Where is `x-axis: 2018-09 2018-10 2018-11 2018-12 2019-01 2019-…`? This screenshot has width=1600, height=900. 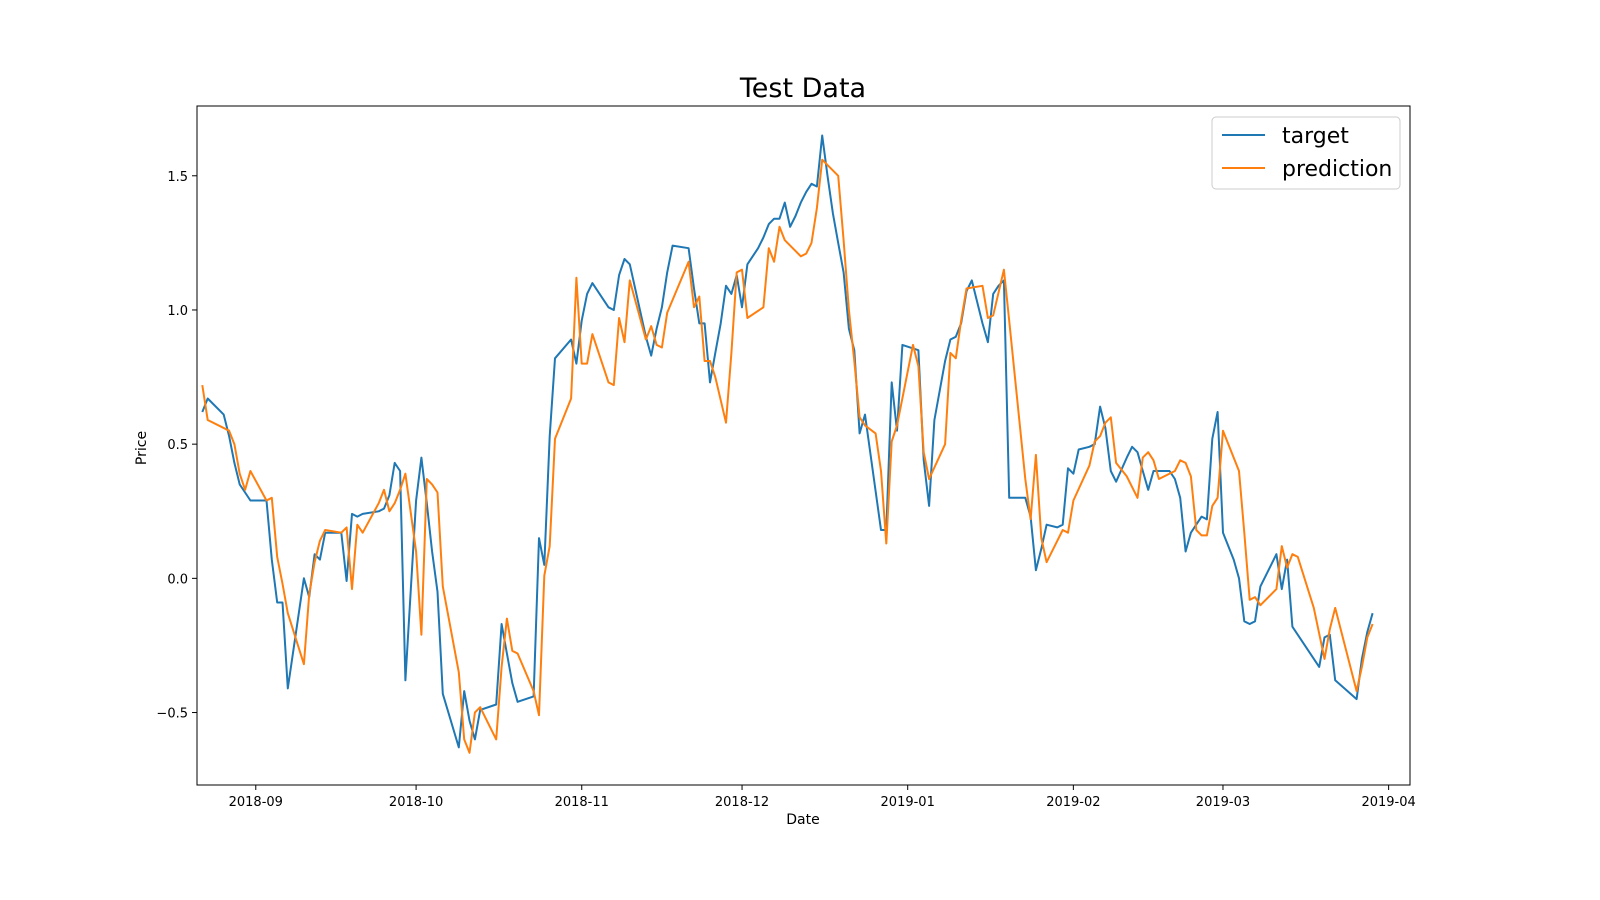 x-axis: 2018-09 2018-10 2018-11 2018-12 2019-01 2019-… is located at coordinates (822, 797).